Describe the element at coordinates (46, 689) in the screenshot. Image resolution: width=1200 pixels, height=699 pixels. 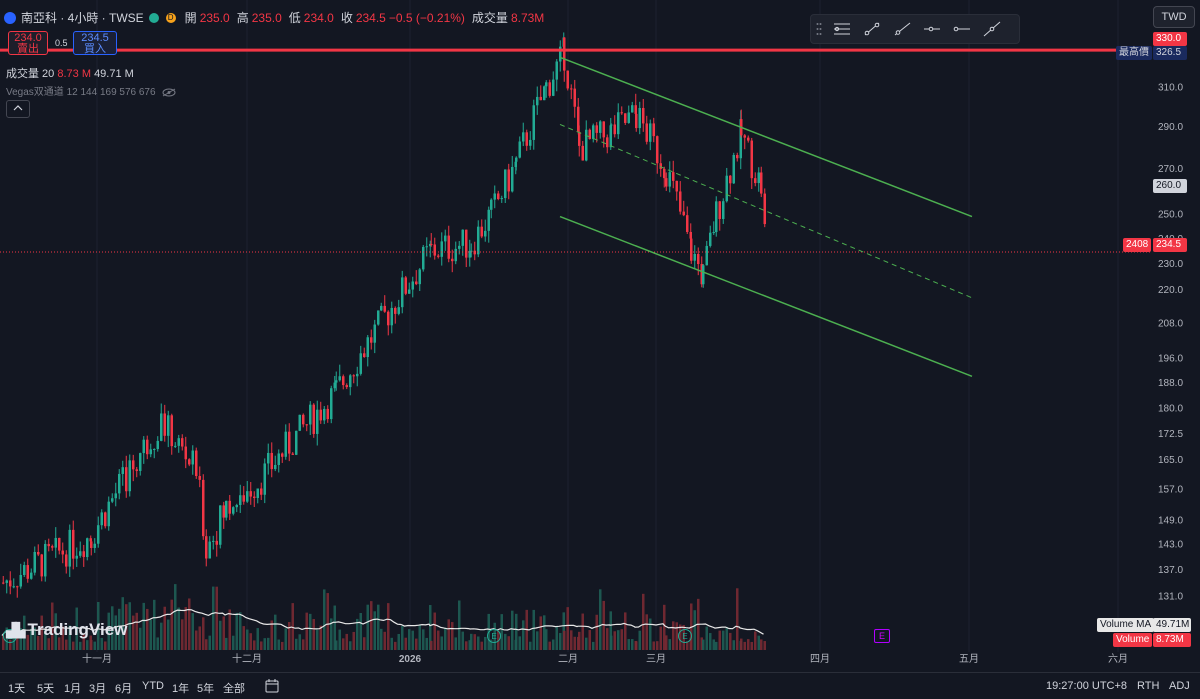
I see `range-5d: 5天` at that location.